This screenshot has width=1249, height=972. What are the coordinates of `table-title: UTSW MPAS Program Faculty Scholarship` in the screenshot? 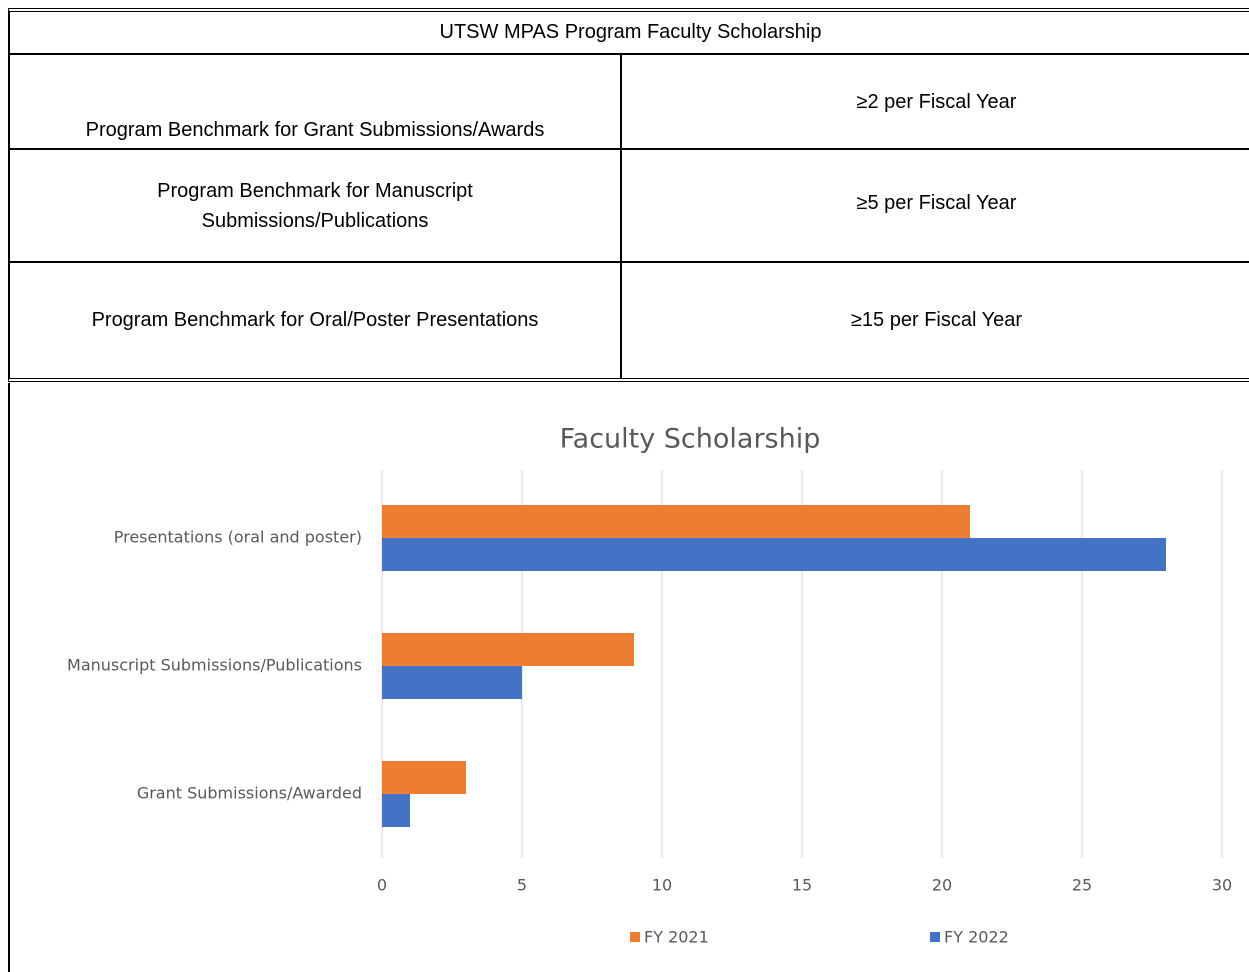 It's located at (629, 33).